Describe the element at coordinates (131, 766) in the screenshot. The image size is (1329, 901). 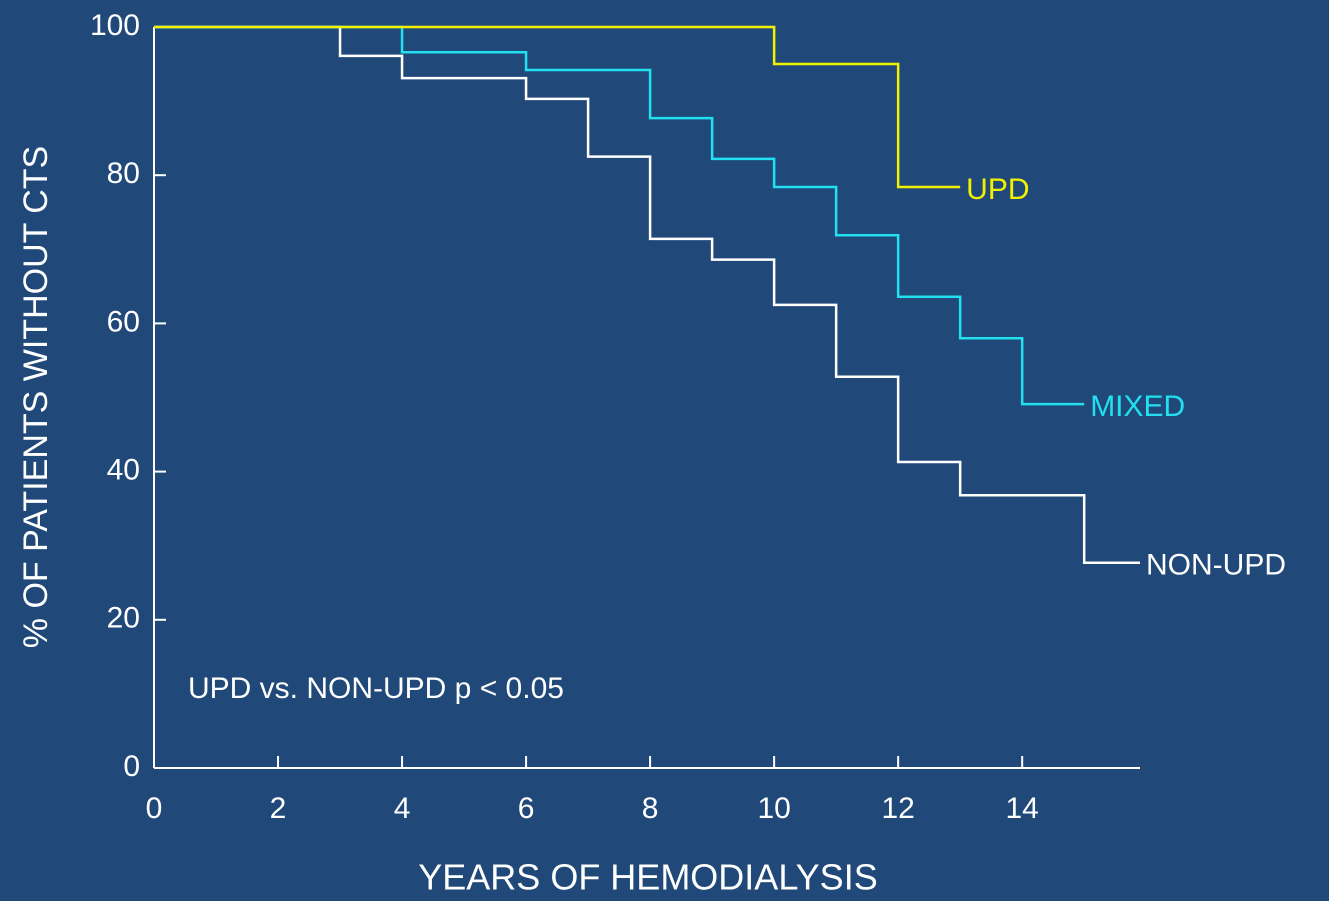
I see `y-tick-label: 0` at that location.